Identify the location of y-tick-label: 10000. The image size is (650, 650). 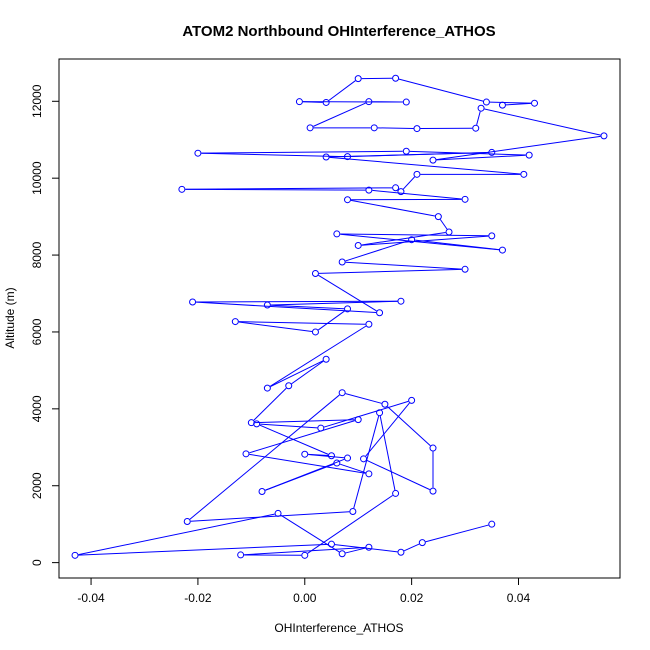
(37, 178).